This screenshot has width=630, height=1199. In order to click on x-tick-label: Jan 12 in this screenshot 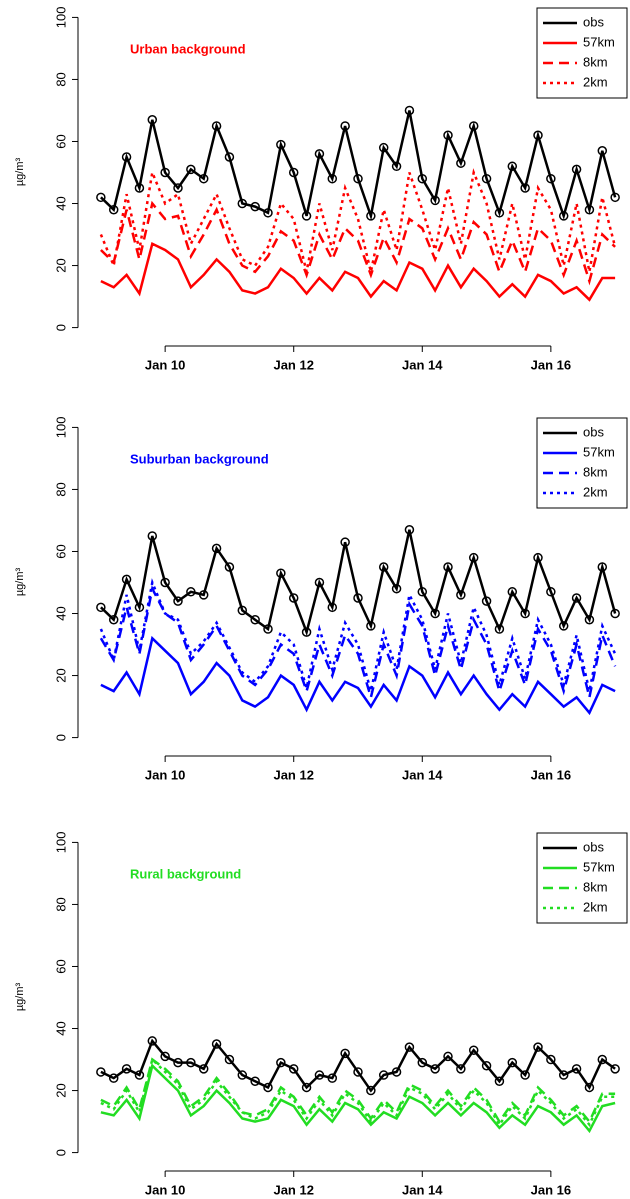, I will do `click(293, 1189)`.